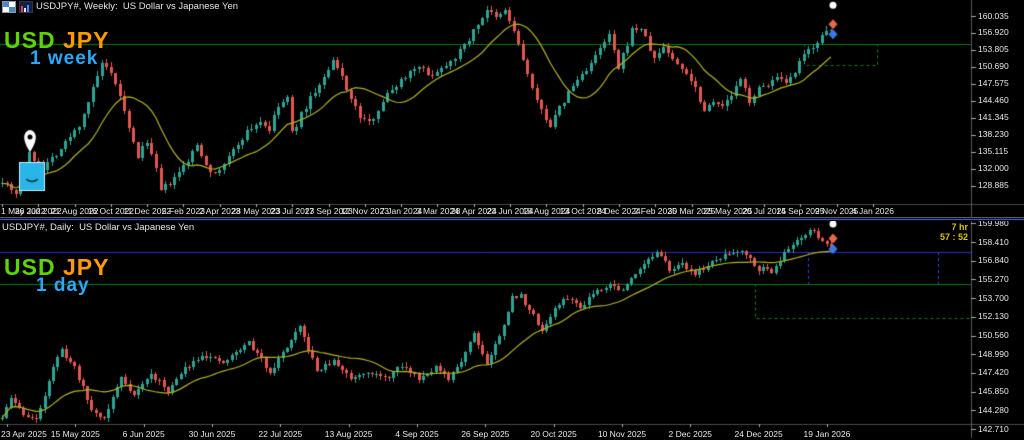 The width and height of the screenshot is (1024, 440). Describe the element at coordinates (143, 434) in the screenshot. I see `time-axis-label: 6 Jun 2025` at that location.